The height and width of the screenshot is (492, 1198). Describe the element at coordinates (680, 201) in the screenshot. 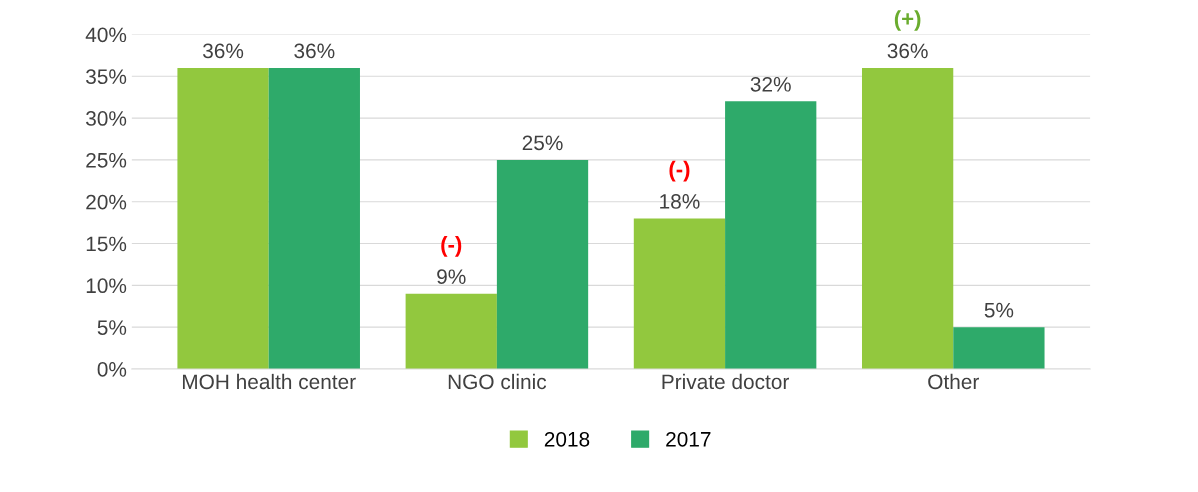

I see `data-label: 18%` at that location.